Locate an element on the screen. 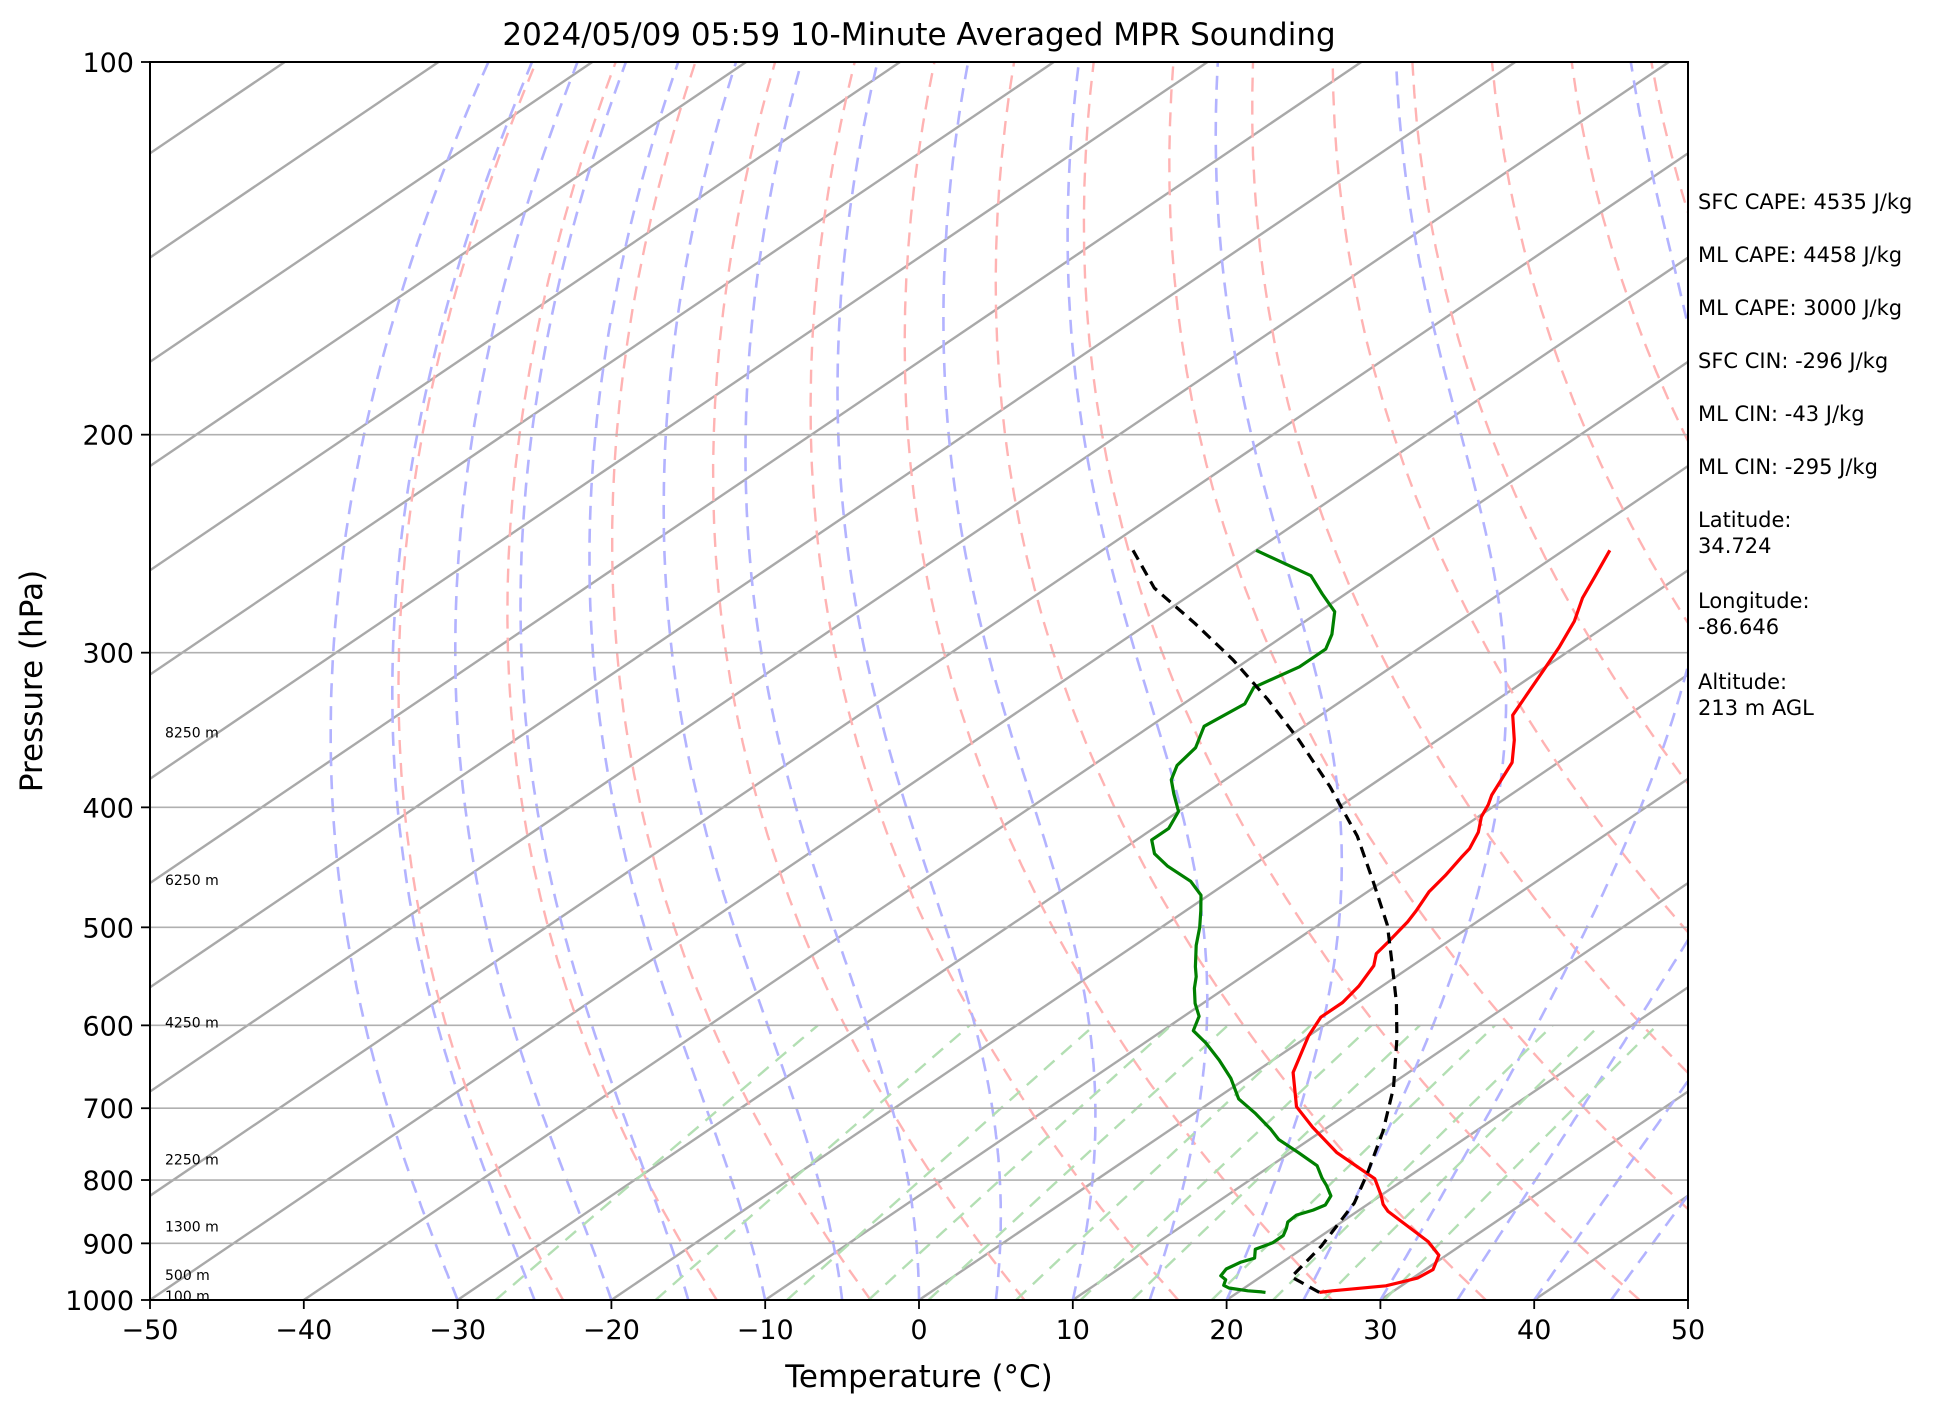 This screenshot has height=1406, width=1936. x-axis-ticks: −50 −40 −30 −20 −10 0 10 20 30 40 50 is located at coordinates (913, 1323).